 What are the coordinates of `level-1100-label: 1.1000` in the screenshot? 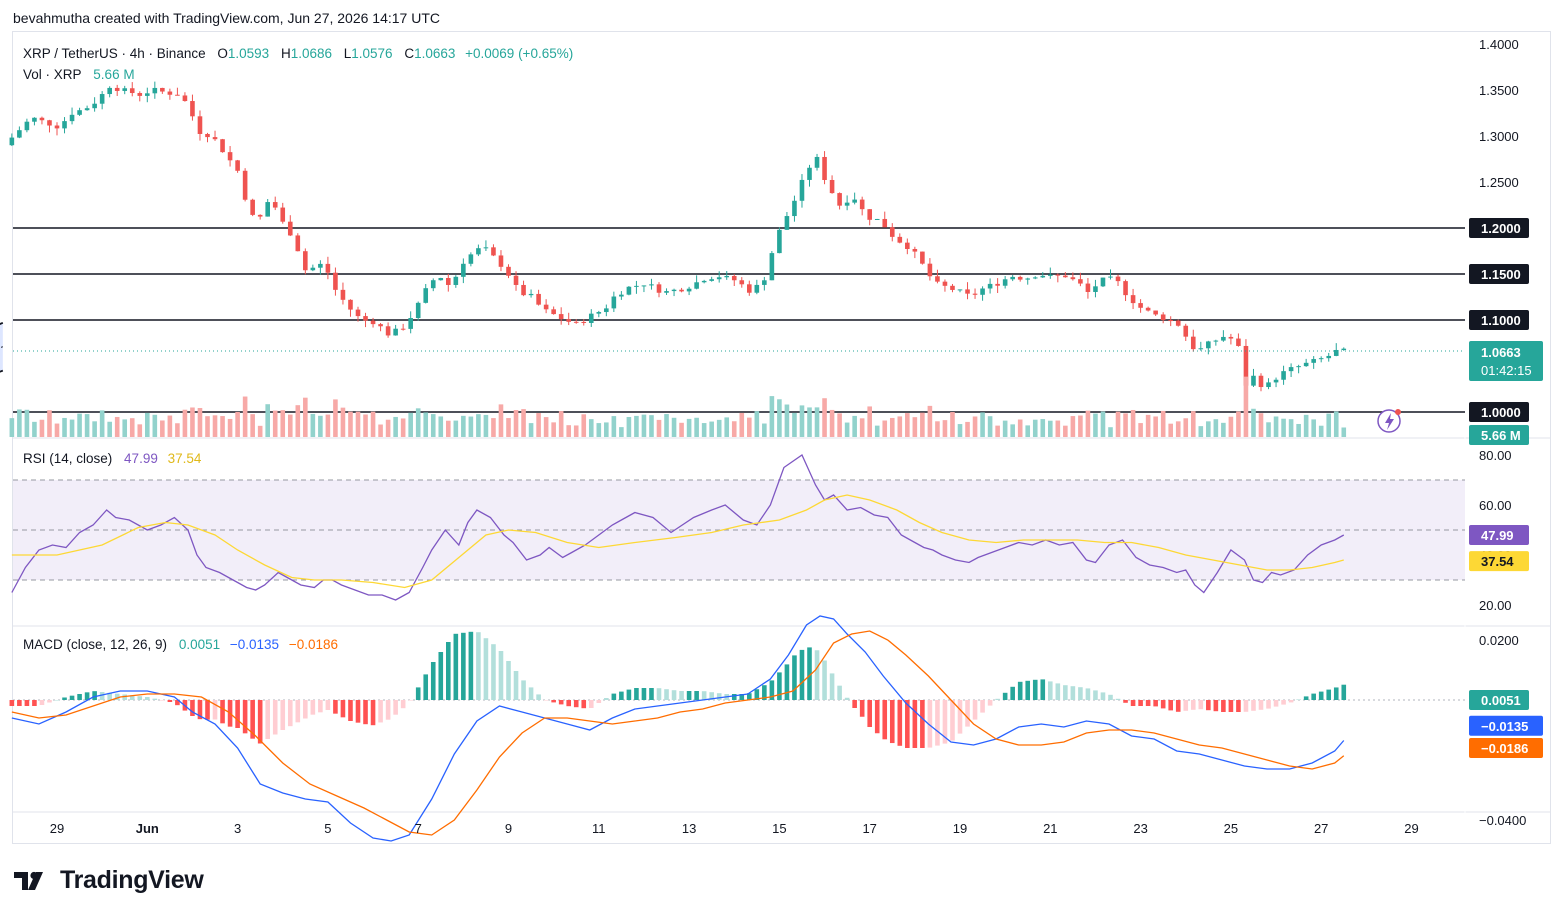 It's located at (1499, 320).